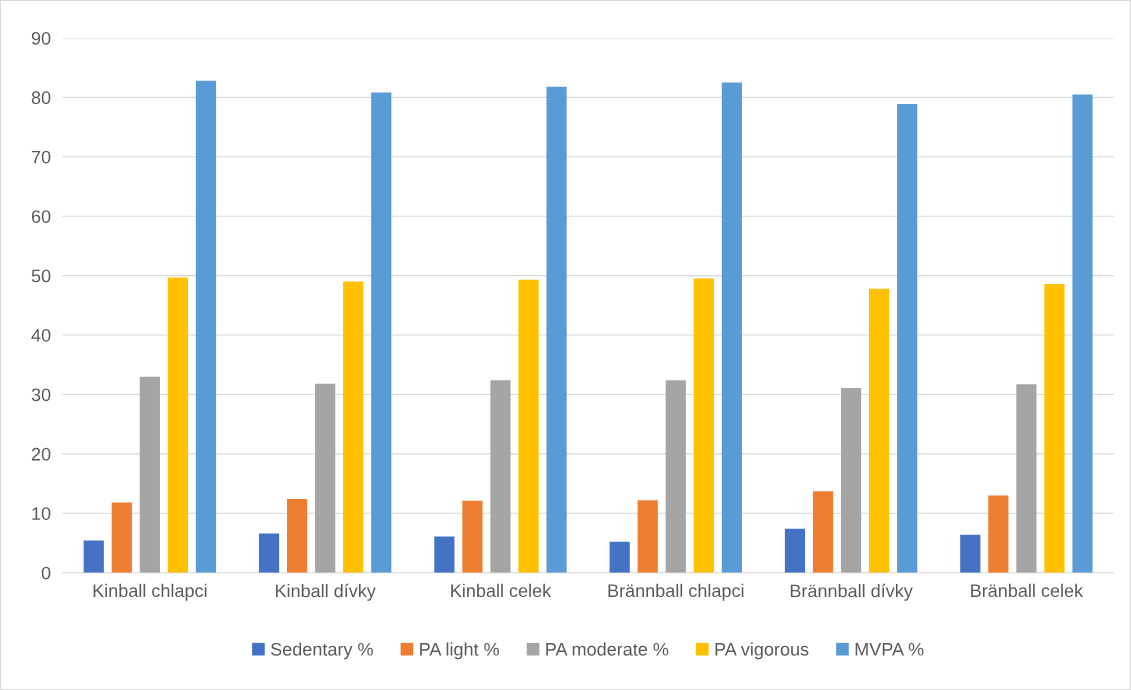  I want to click on legend-label: PA vigorous, so click(762, 651).